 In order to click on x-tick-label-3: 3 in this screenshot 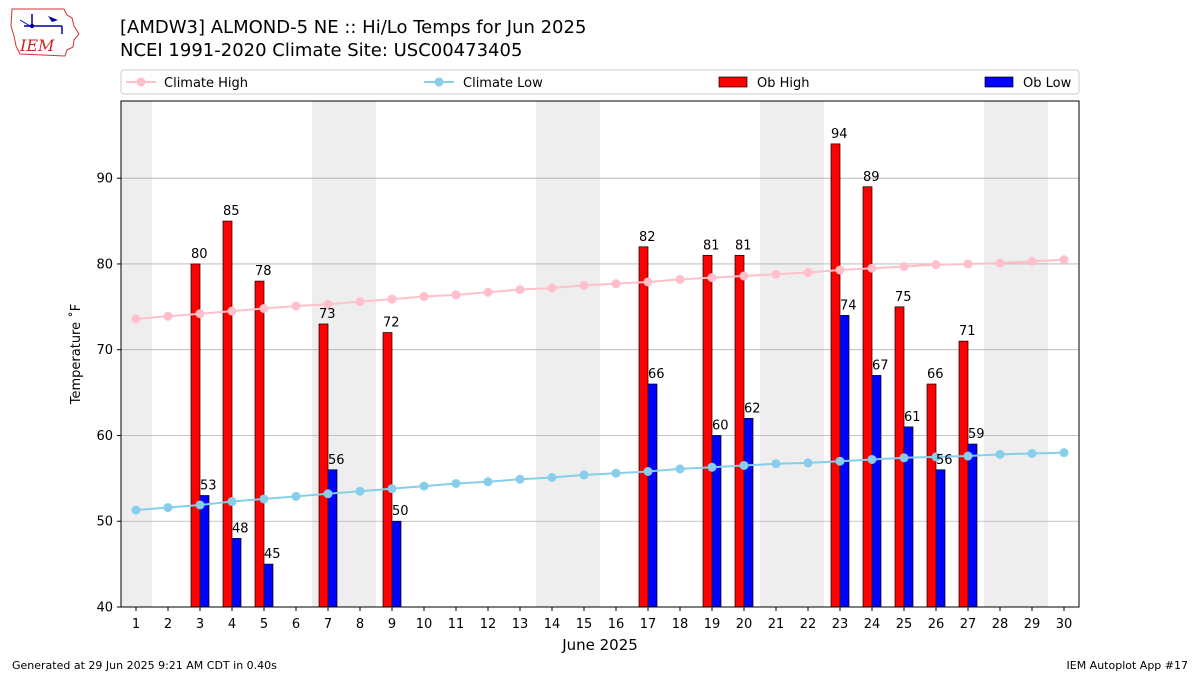, I will do `click(200, 624)`.